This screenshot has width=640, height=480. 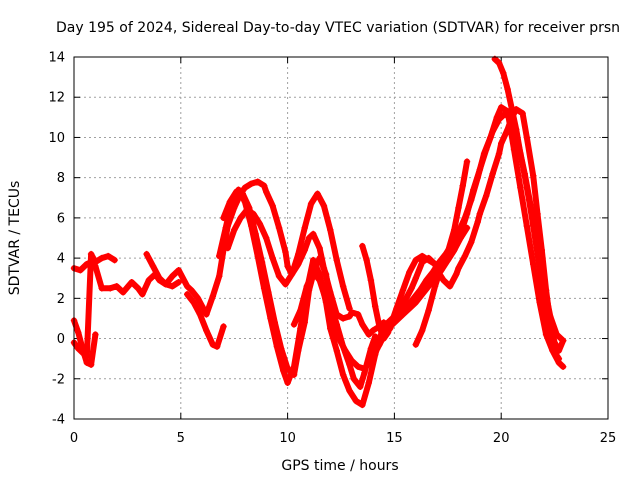 What do you see at coordinates (58, 379) in the screenshot?
I see `y-tick-label: -2` at bounding box center [58, 379].